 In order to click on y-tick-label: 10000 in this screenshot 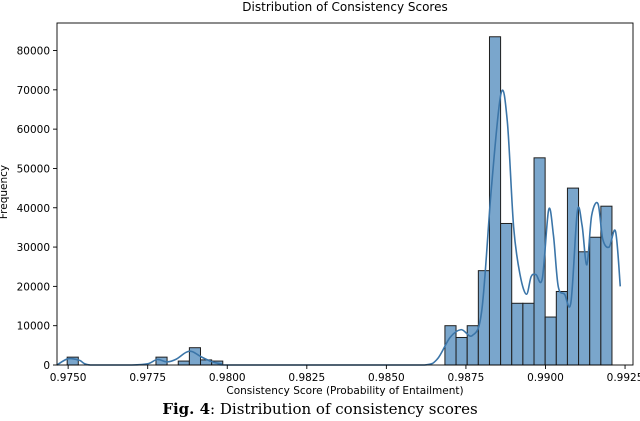, I will do `click(33, 327)`.